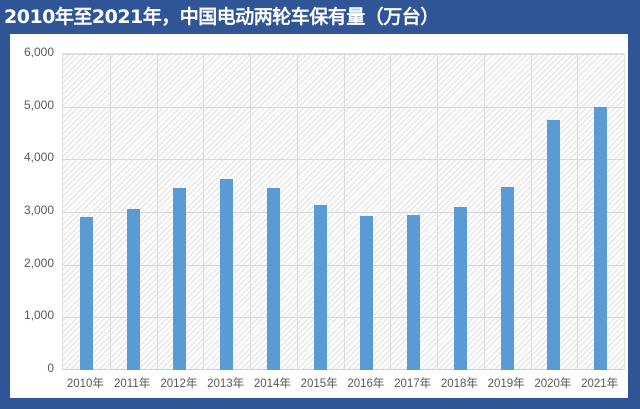  Describe the element at coordinates (600, 384) in the screenshot. I see `x-tick-label: 2021年` at that location.